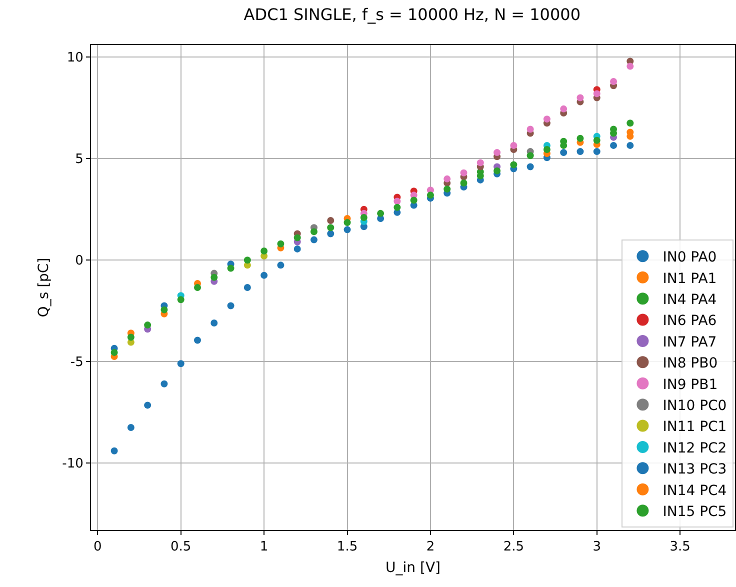 Image resolution: width=736 pixels, height=587 pixels. Describe the element at coordinates (79, 160) in the screenshot. I see `y-tick-label: 5` at that location.